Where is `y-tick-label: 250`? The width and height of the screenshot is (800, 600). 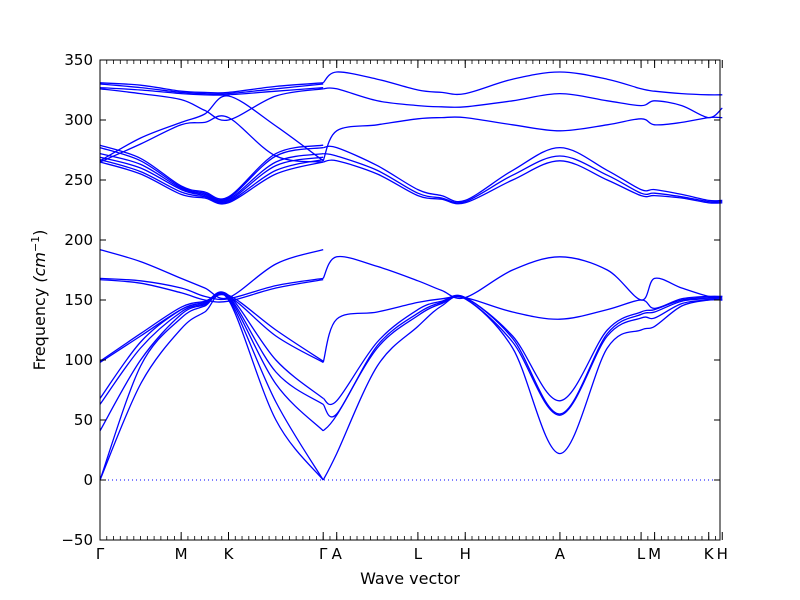 y-tick-label: 250 is located at coordinates (78, 180).